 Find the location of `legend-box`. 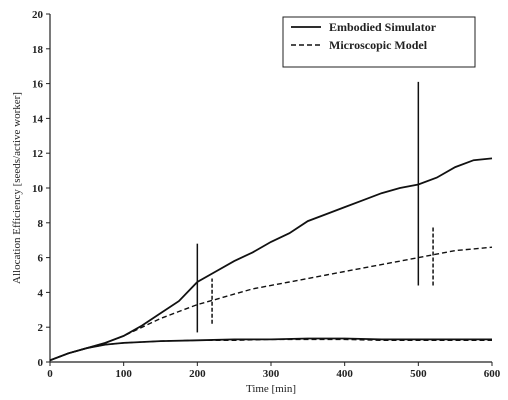

legend-box is located at coordinates (379, 42).